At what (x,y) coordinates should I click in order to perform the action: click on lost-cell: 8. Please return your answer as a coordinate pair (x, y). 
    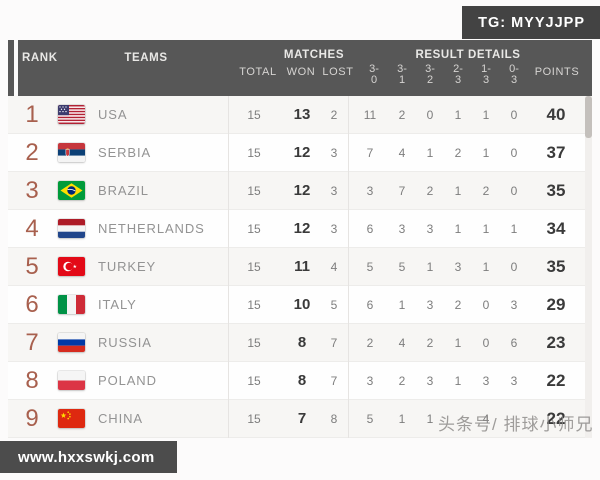
    Looking at the image, I should click on (334, 418).